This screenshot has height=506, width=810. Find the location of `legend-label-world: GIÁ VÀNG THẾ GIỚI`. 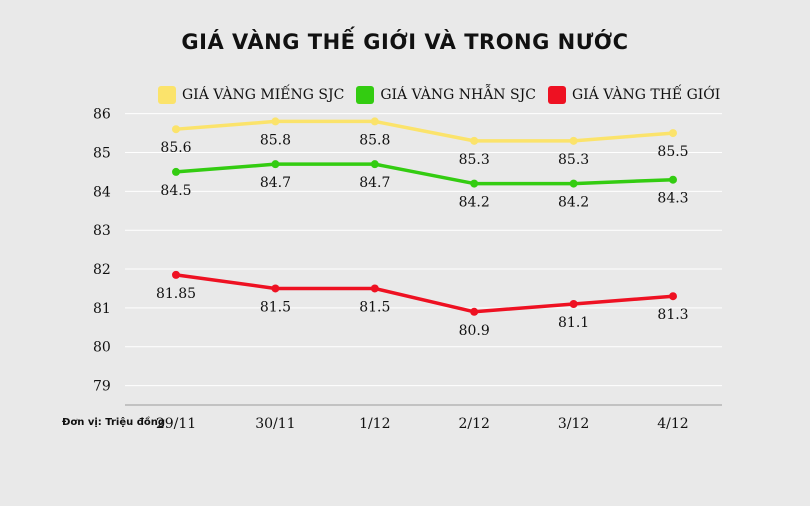

legend-label-world: GIÁ VÀNG THẾ GIỚI is located at coordinates (646, 95).